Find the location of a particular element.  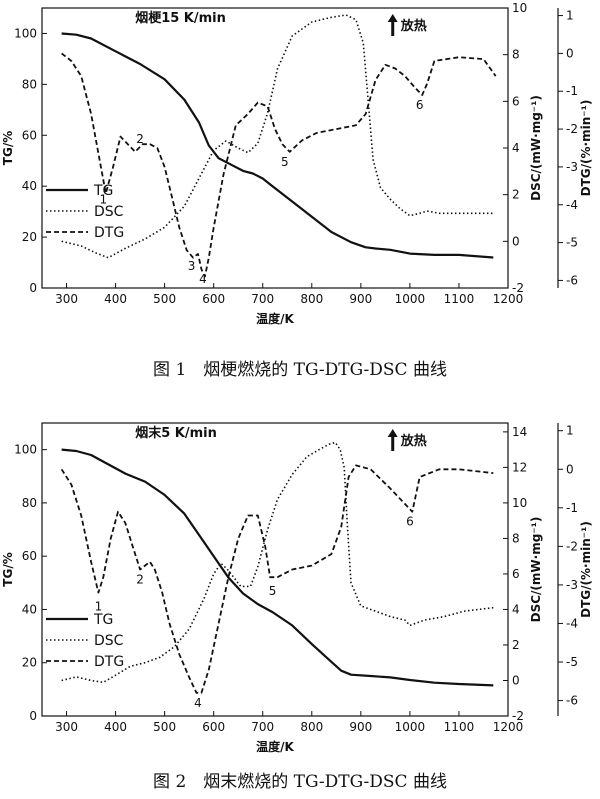

x-tick-label: 600 is located at coordinates (213, 299).